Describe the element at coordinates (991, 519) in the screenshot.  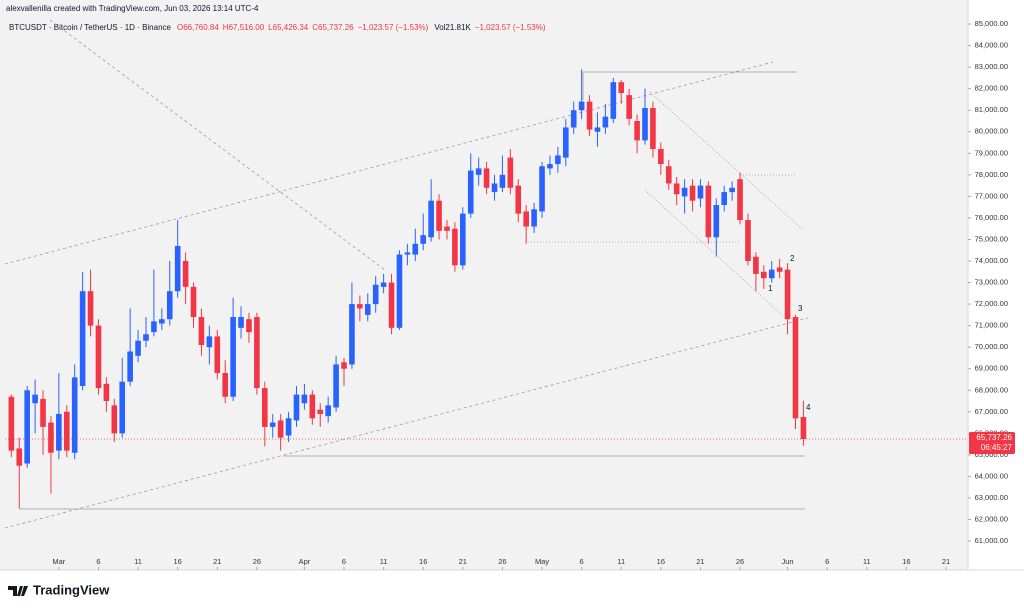
I see `y-tick-label: 62,000.00` at that location.